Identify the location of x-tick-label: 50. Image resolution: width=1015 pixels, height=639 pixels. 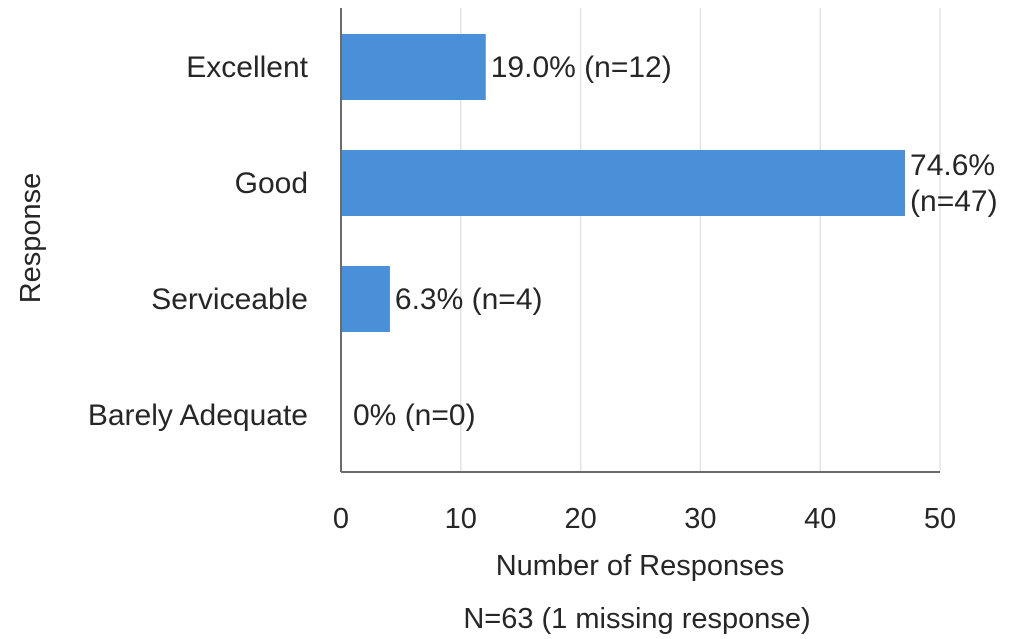
(940, 519).